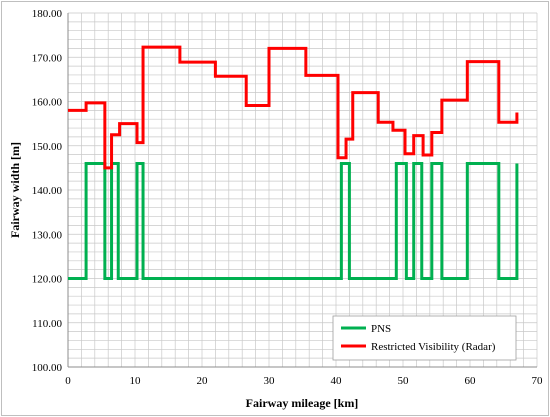 This screenshot has width=550, height=417. What do you see at coordinates (15, 190) in the screenshot?
I see `y-axis-title: Fairway width [m]` at bounding box center [15, 190].